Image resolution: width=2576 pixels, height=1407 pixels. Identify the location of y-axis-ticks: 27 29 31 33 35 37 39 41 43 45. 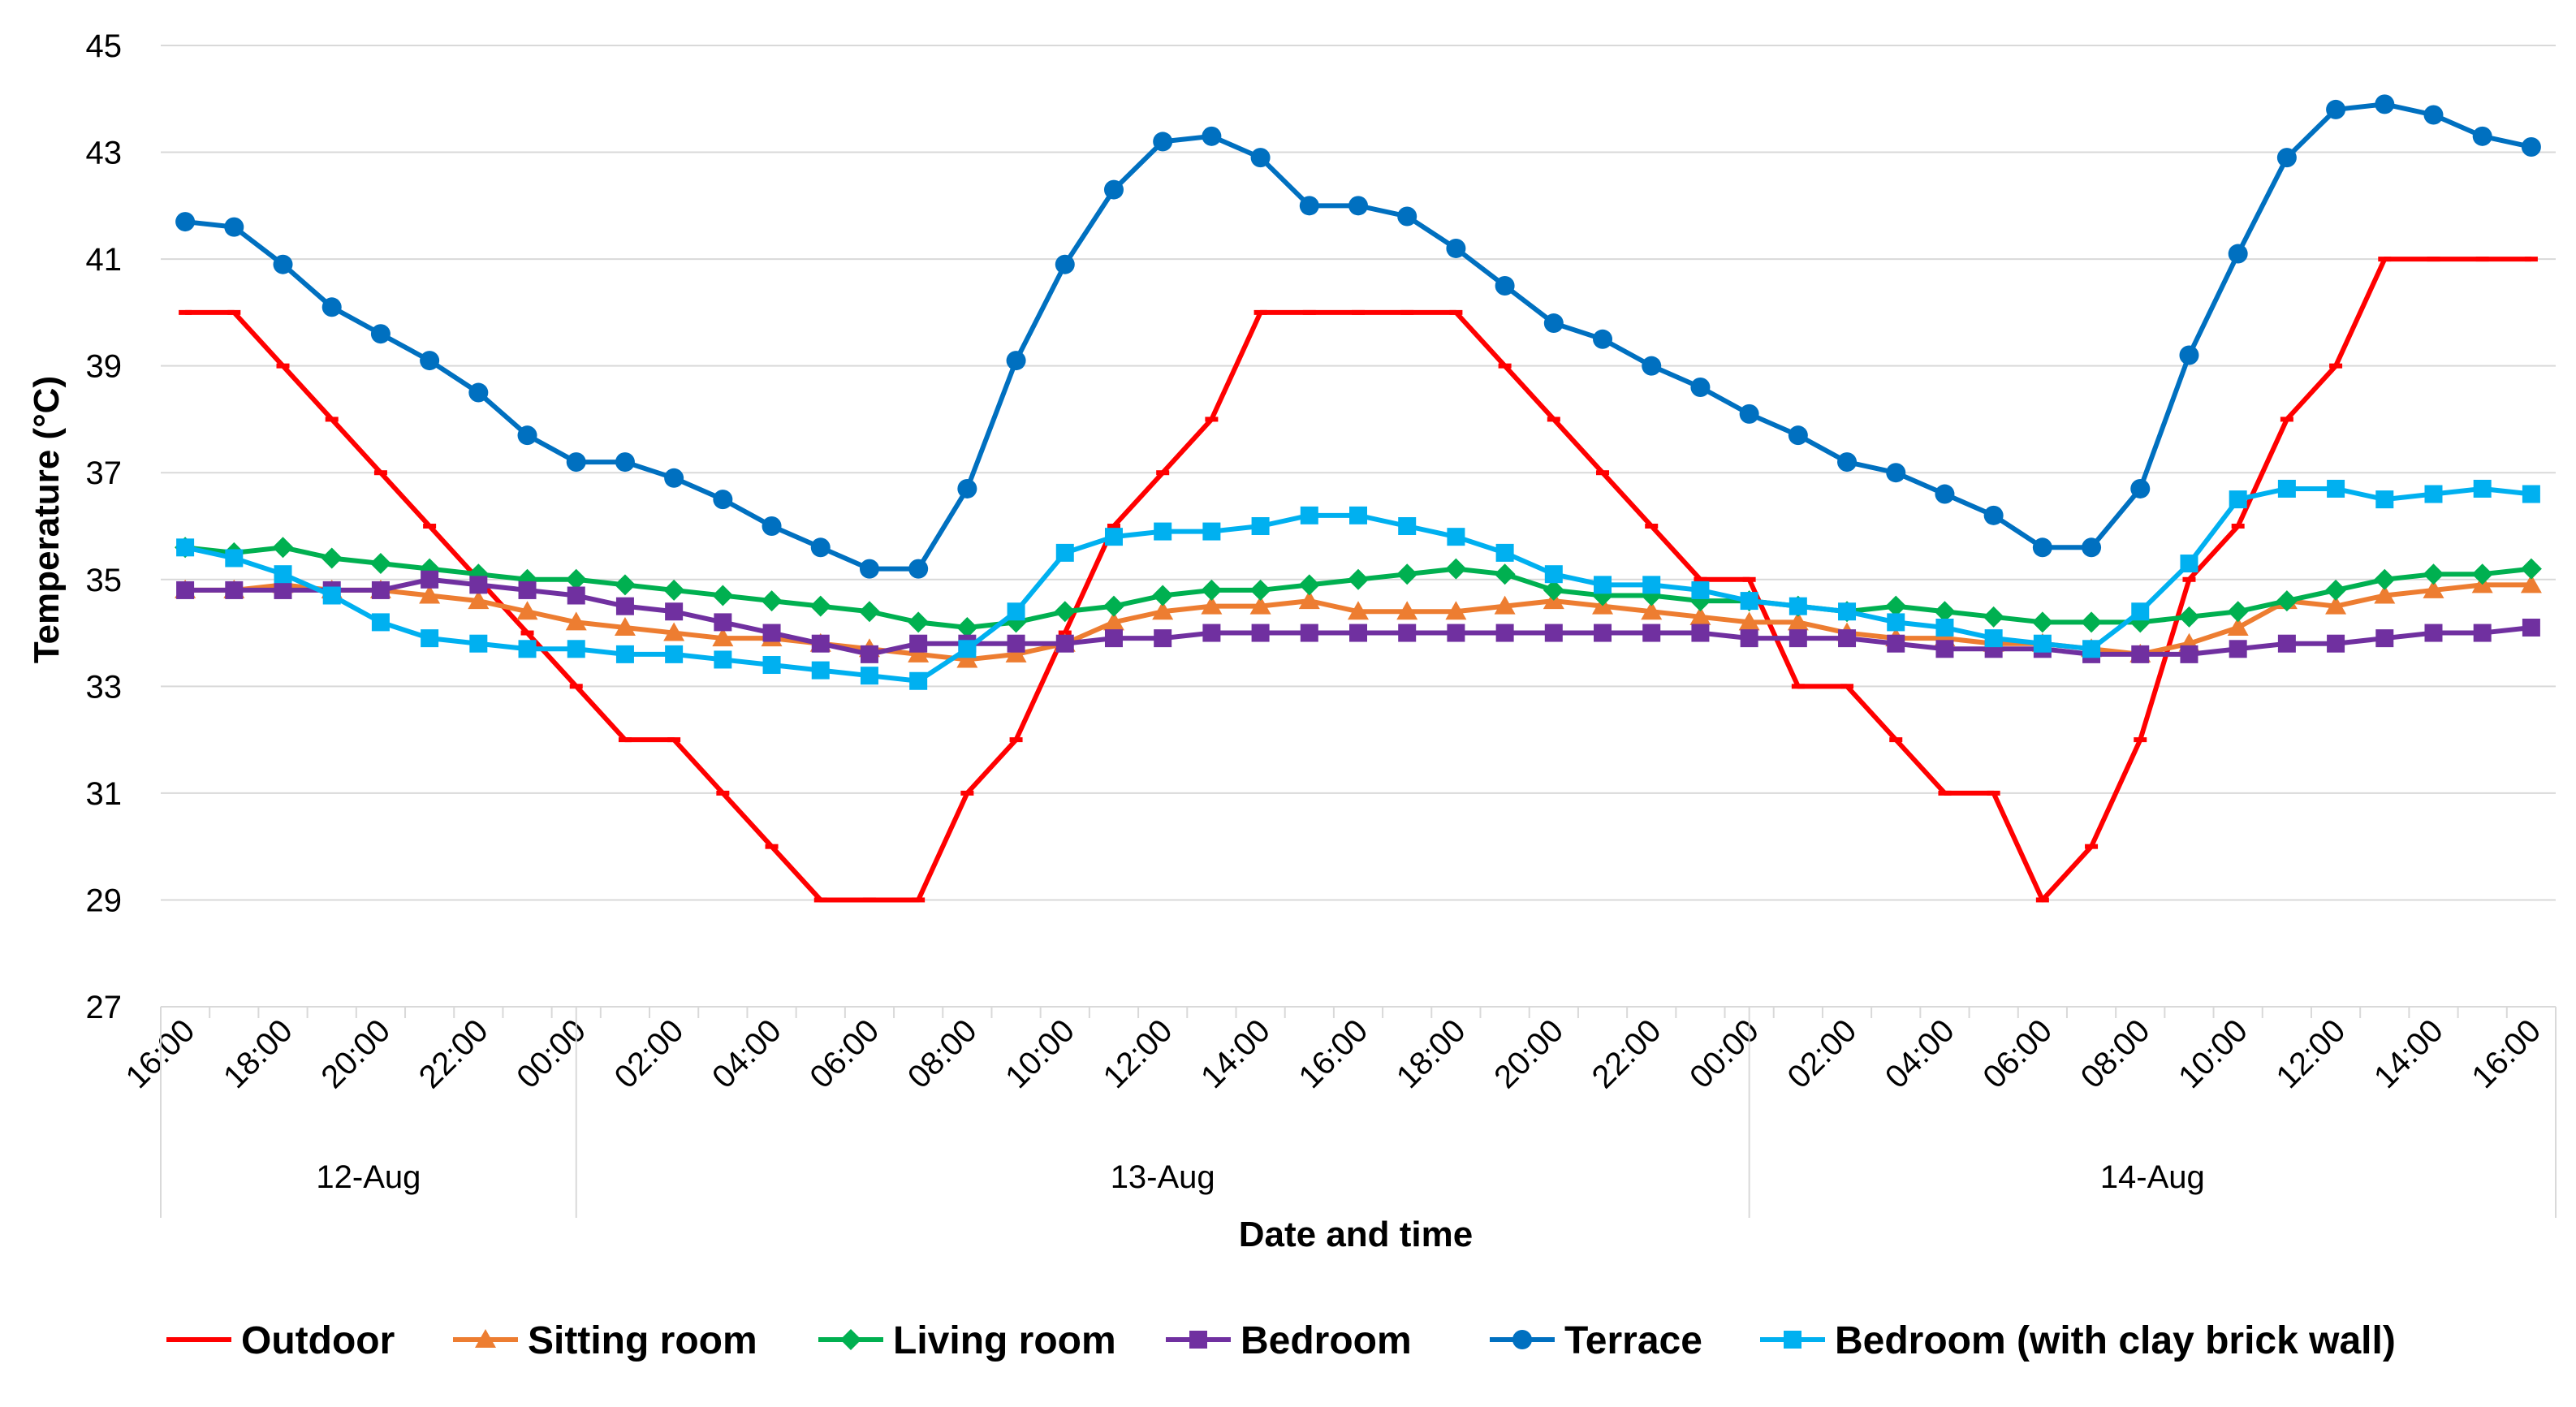
(104, 526).